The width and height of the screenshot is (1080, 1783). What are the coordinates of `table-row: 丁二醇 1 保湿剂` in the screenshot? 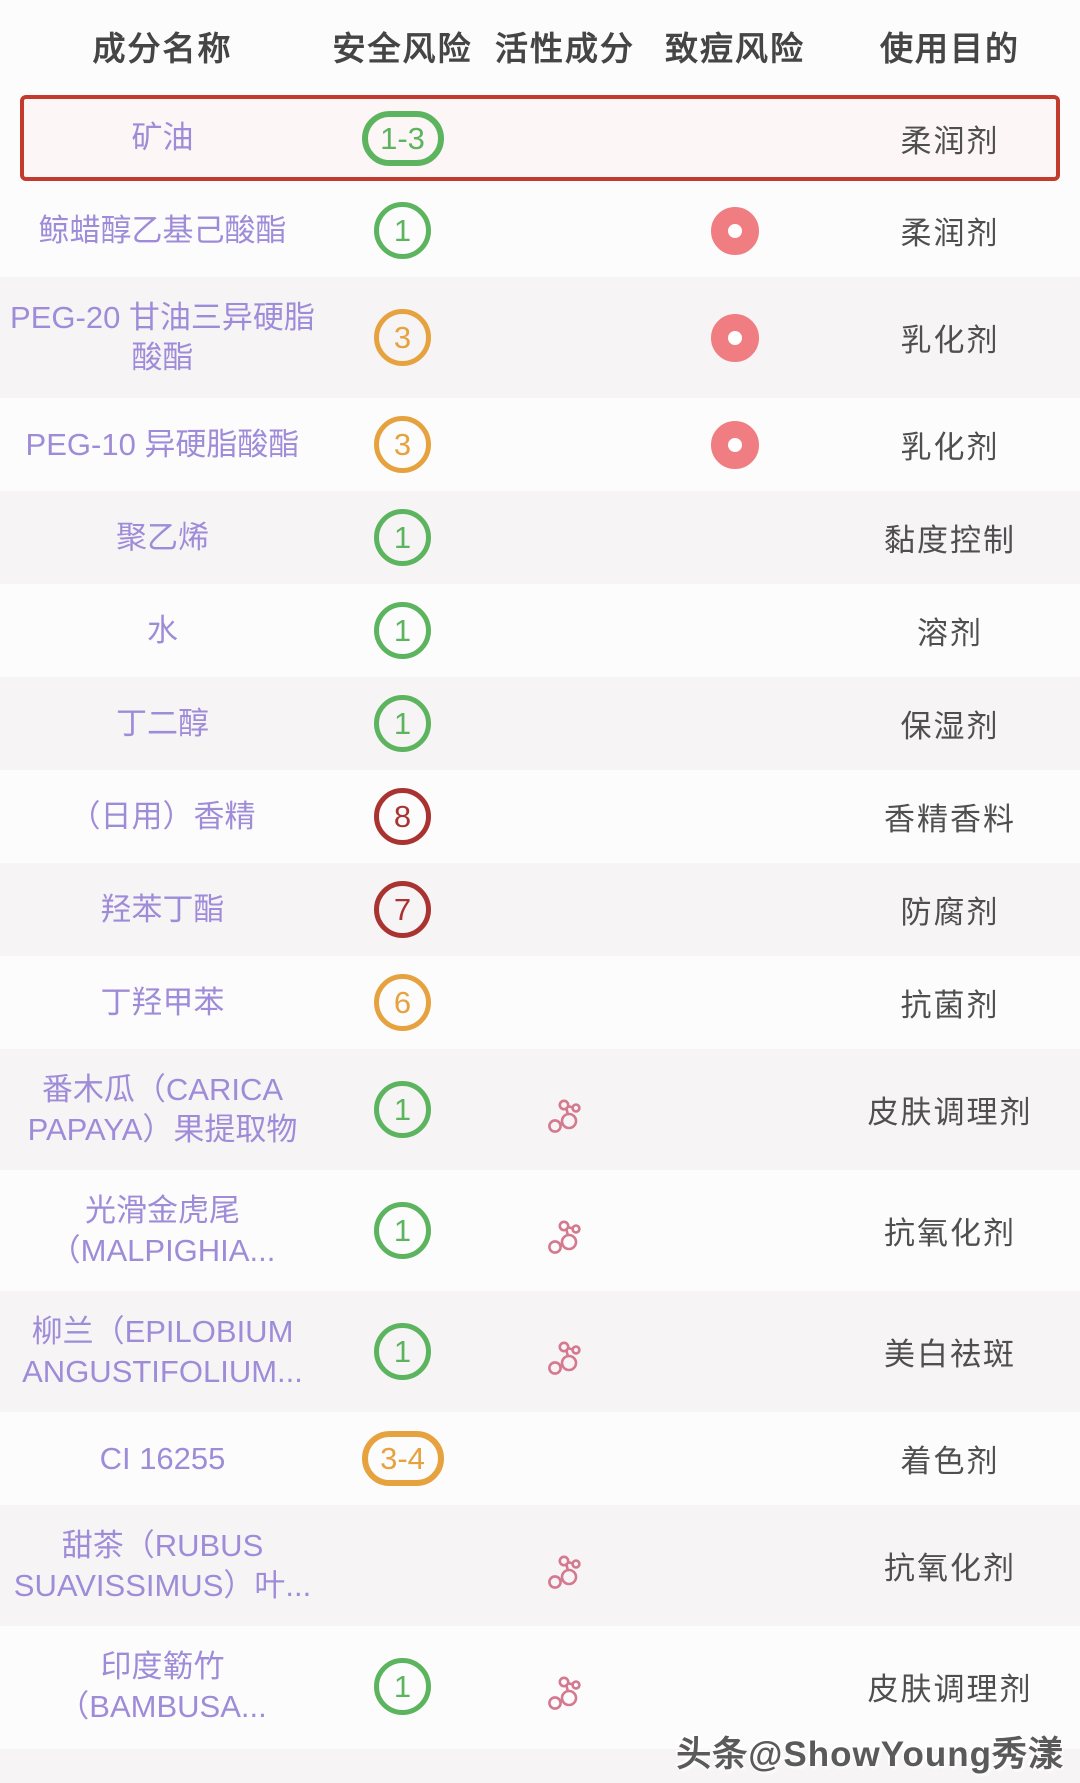 It's located at (540, 723).